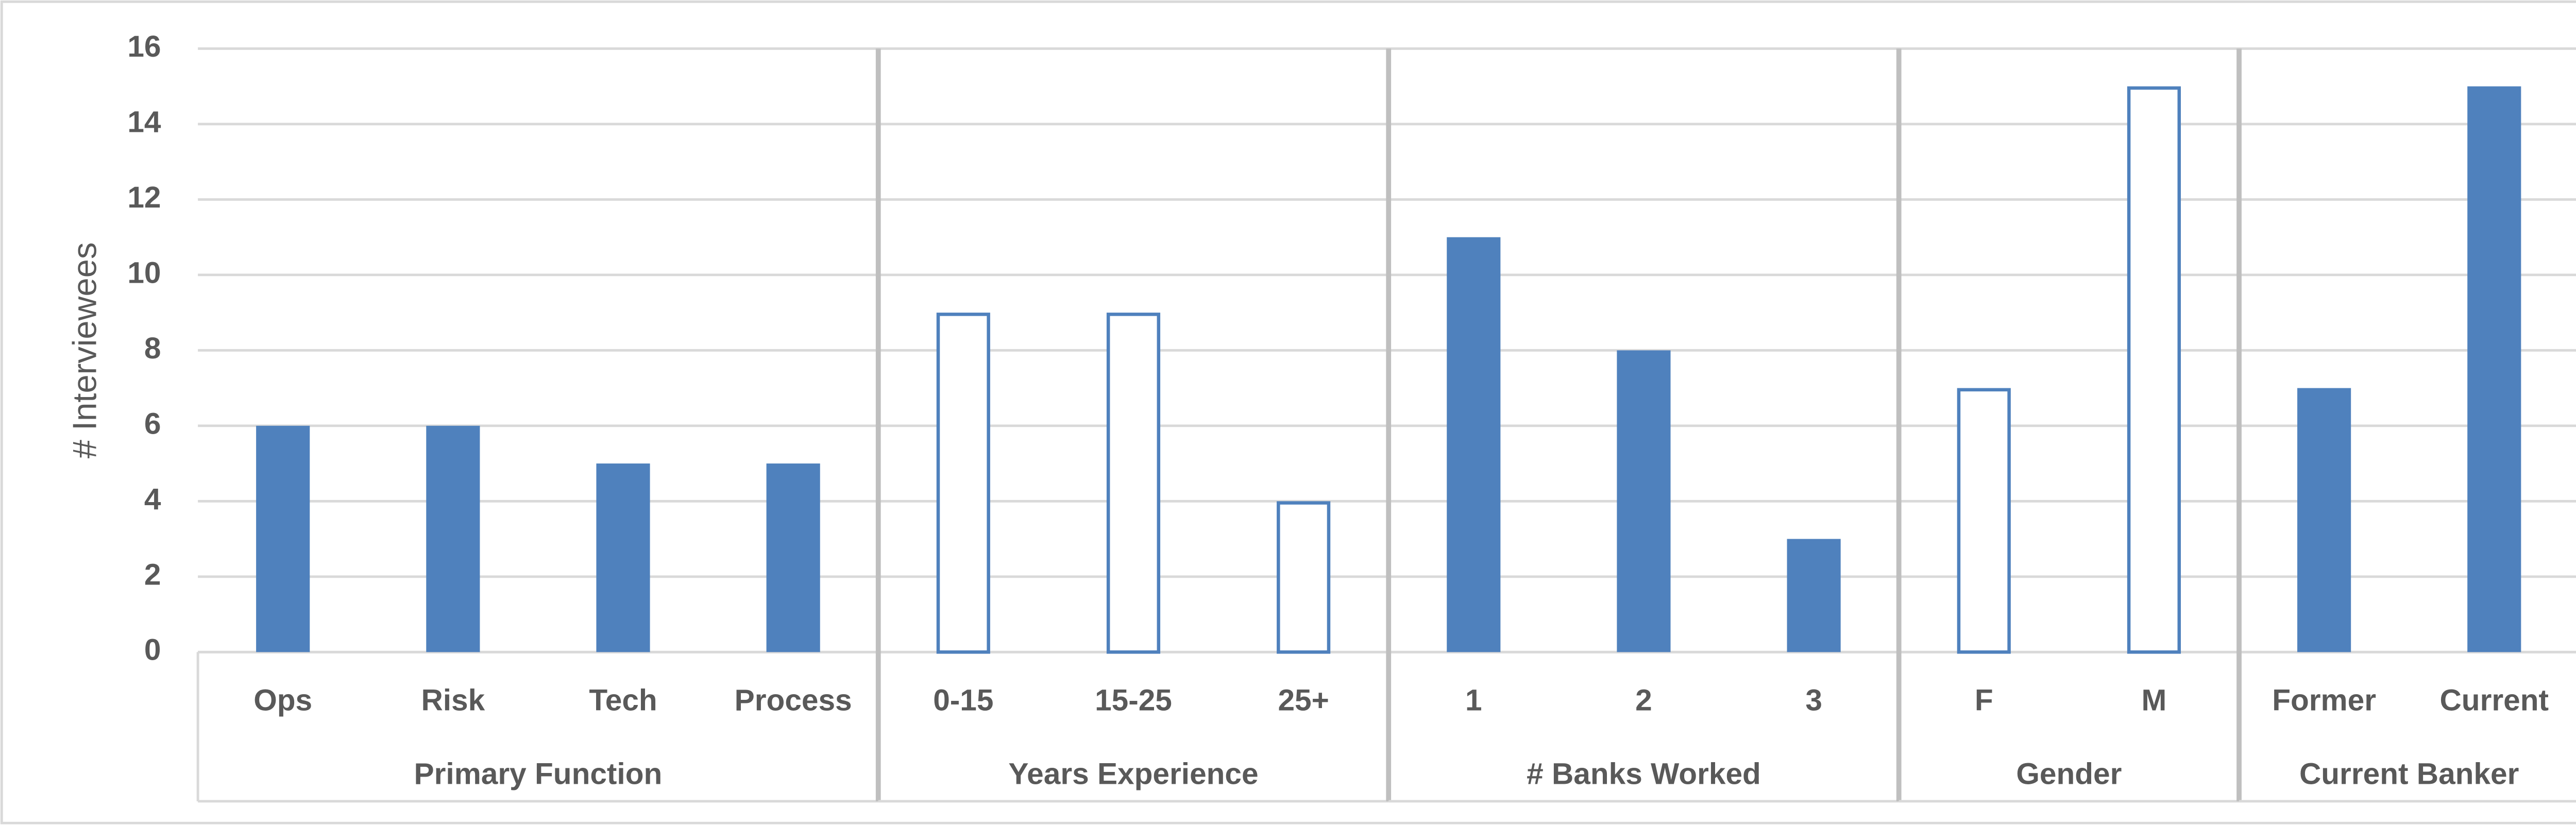 This screenshot has height=826, width=2576. What do you see at coordinates (84, 350) in the screenshot?
I see `y-axis-title: # Interviewees` at bounding box center [84, 350].